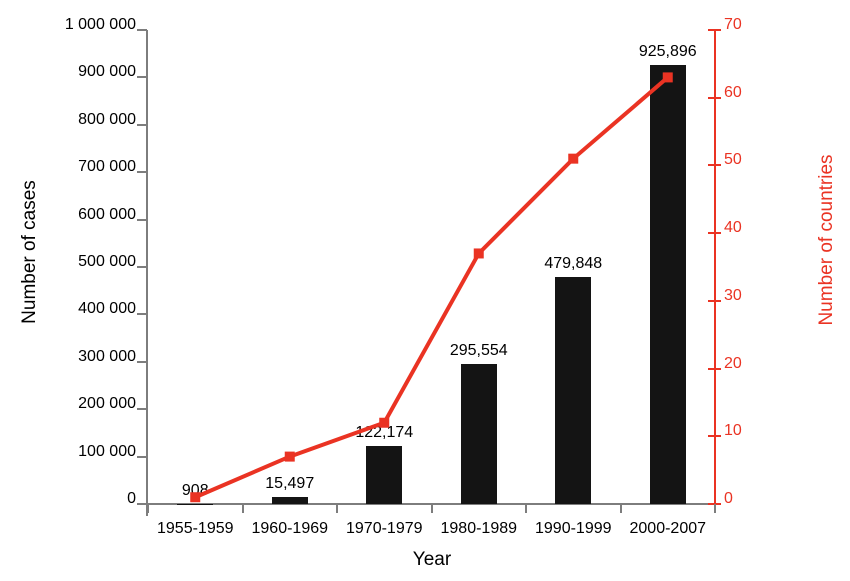 This screenshot has width=850, height=581. Describe the element at coordinates (573, 263) in the screenshot. I see `bar-value-label: 479,848` at that location.